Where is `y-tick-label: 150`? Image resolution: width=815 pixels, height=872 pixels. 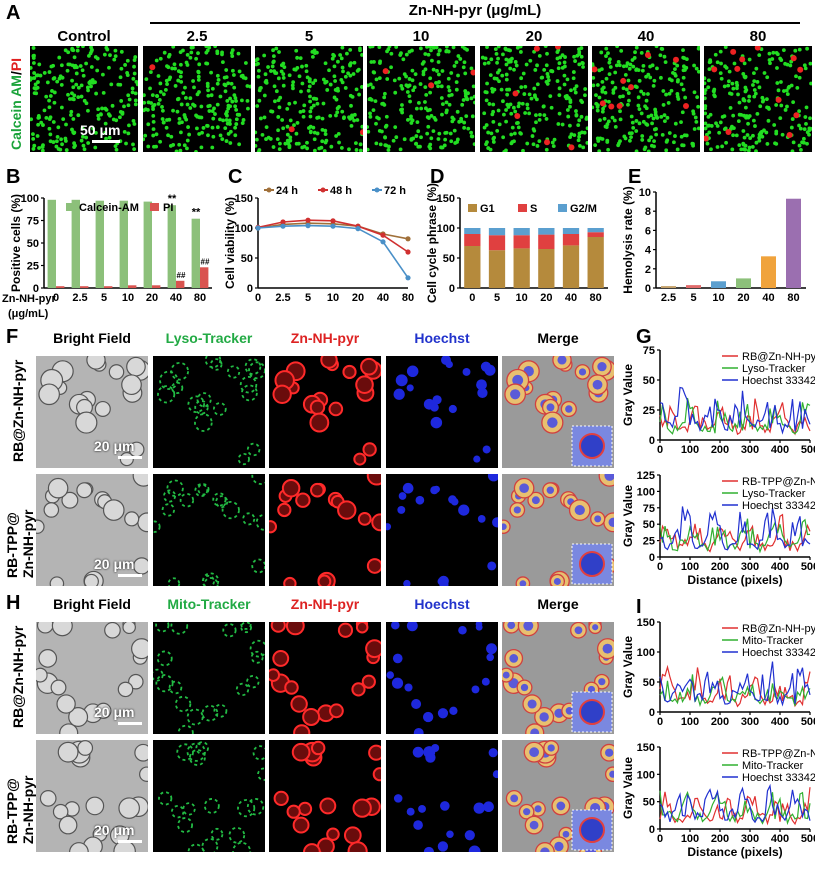 y-tick-label: 150 is located at coordinates (646, 623).